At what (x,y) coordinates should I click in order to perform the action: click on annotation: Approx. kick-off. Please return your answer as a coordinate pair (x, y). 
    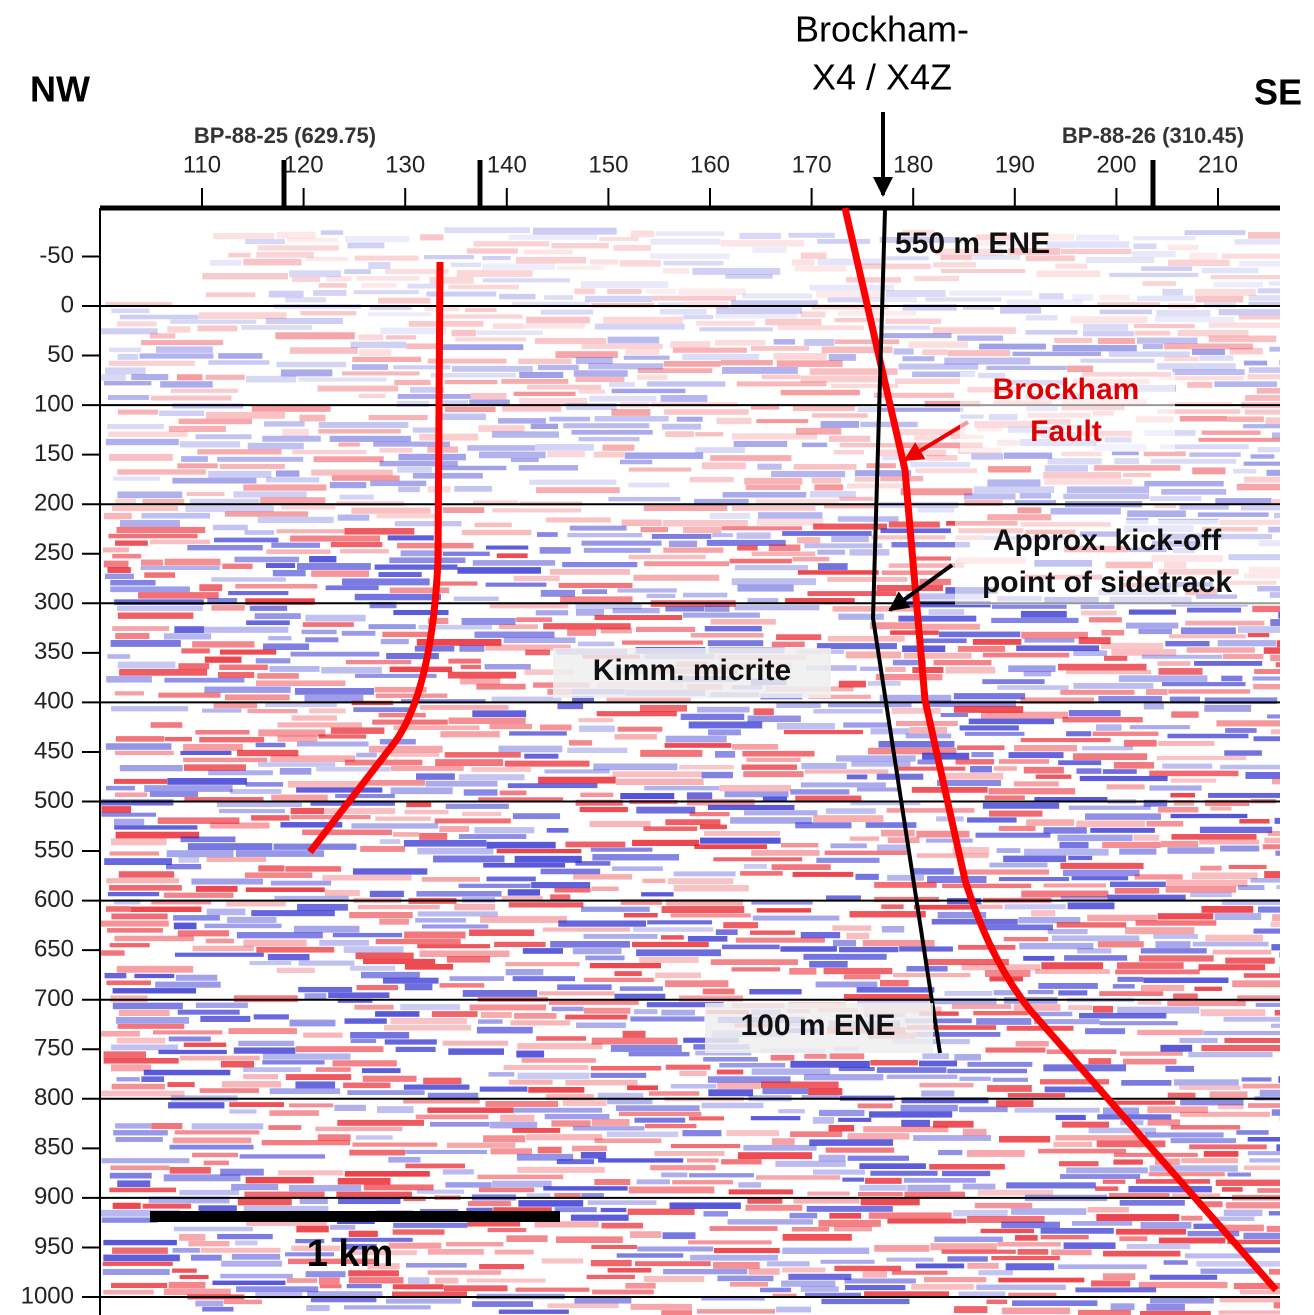
    Looking at the image, I should click on (1107, 540).